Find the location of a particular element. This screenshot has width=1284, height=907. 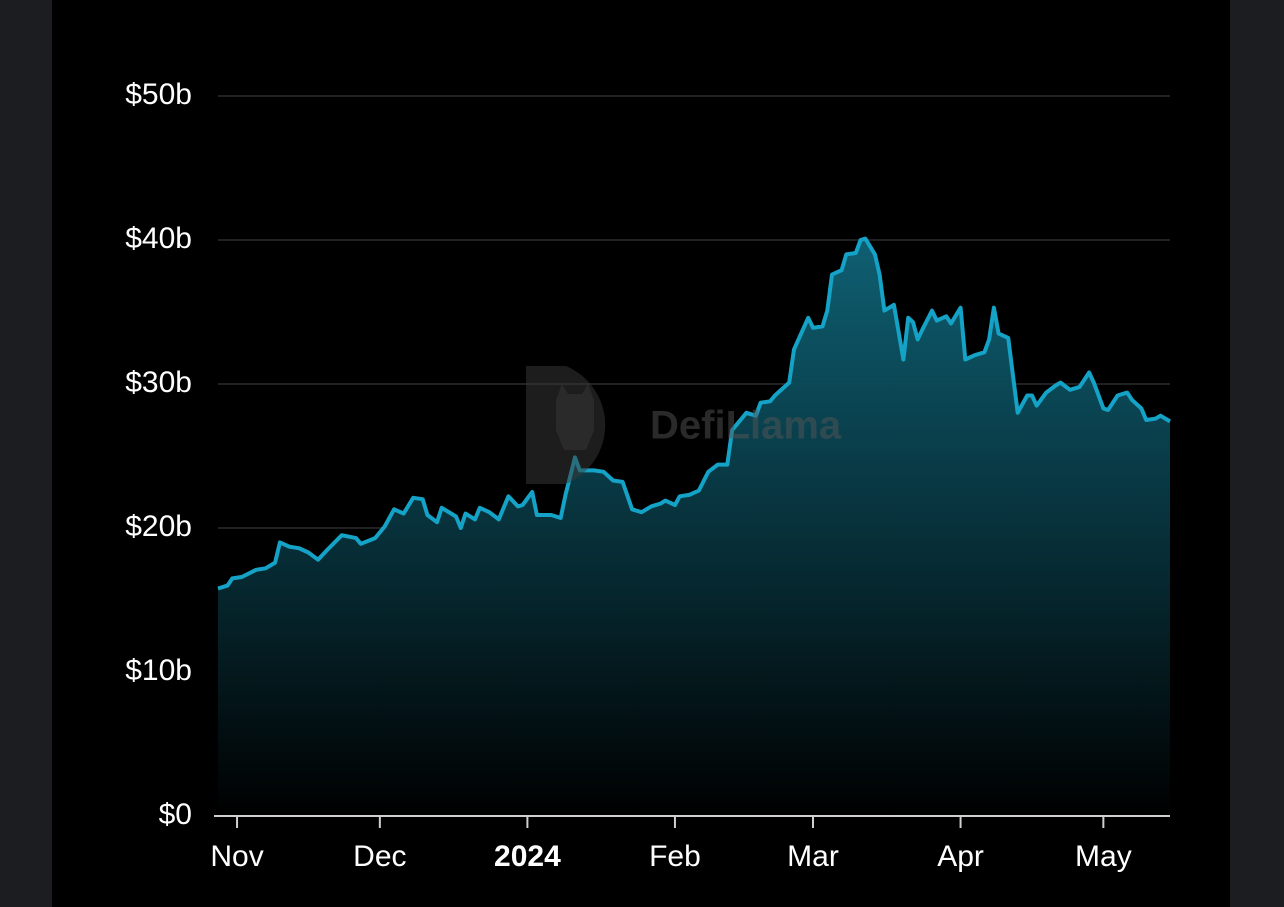

watermark: DefiLlama is located at coordinates (684, 425).